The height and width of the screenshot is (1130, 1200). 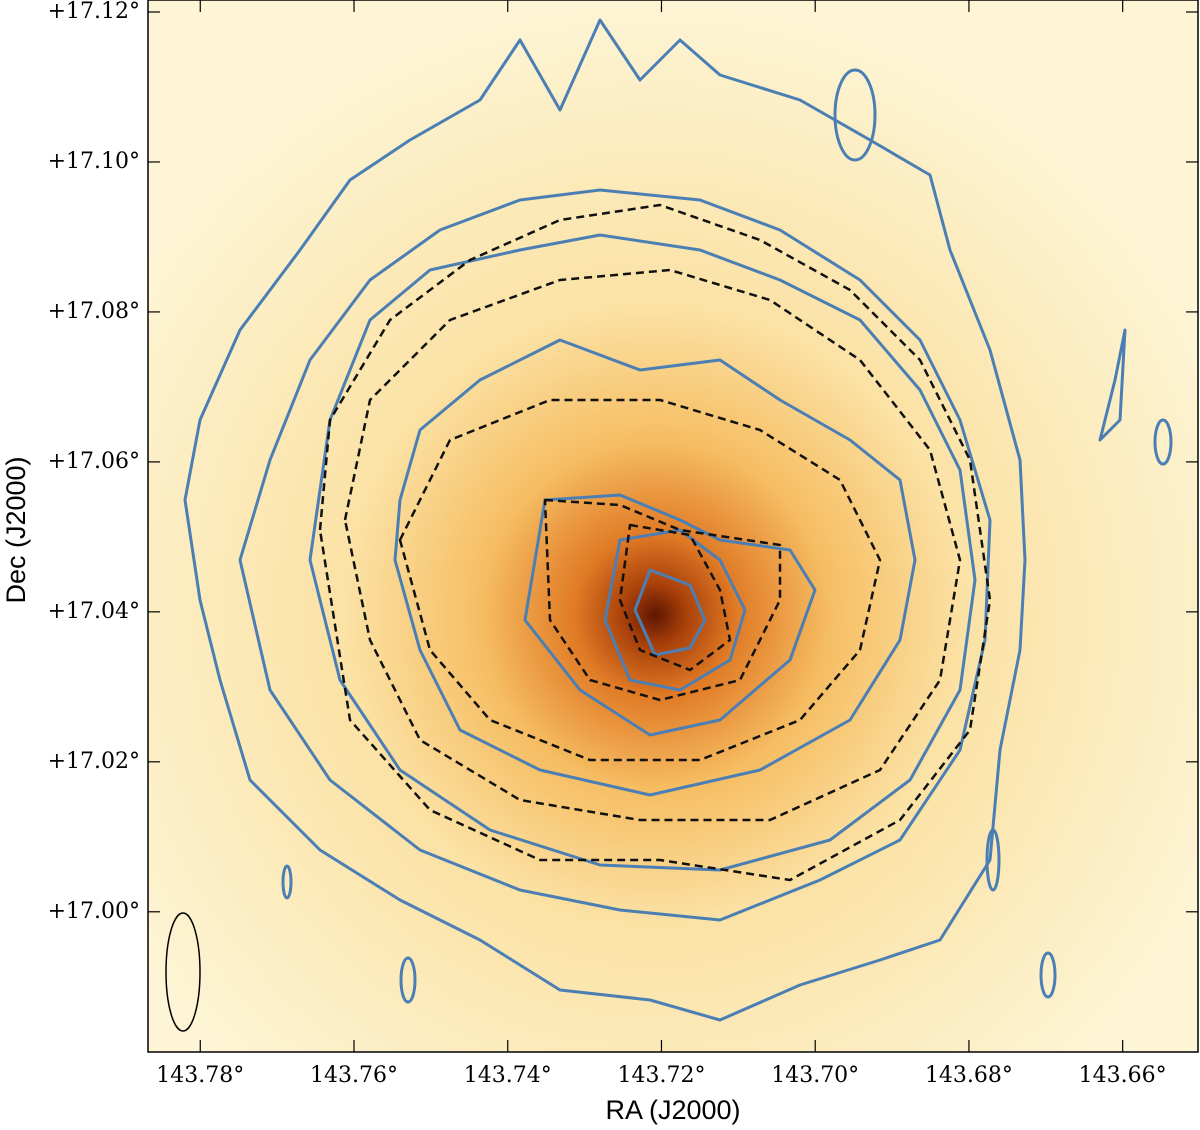 I want to click on y-tick-label: +17.06°, so click(x=94, y=461).